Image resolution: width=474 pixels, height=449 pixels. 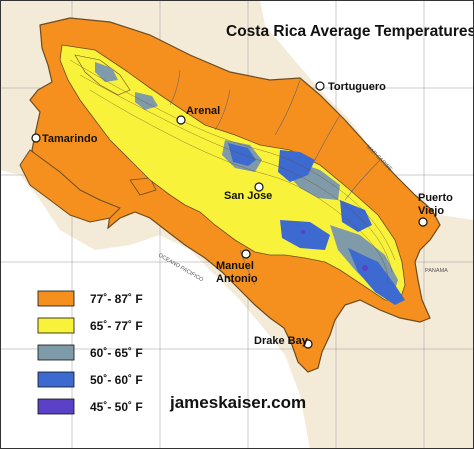 I want to click on map-title: Costa Rica Average Temperatures, so click(x=350, y=31).